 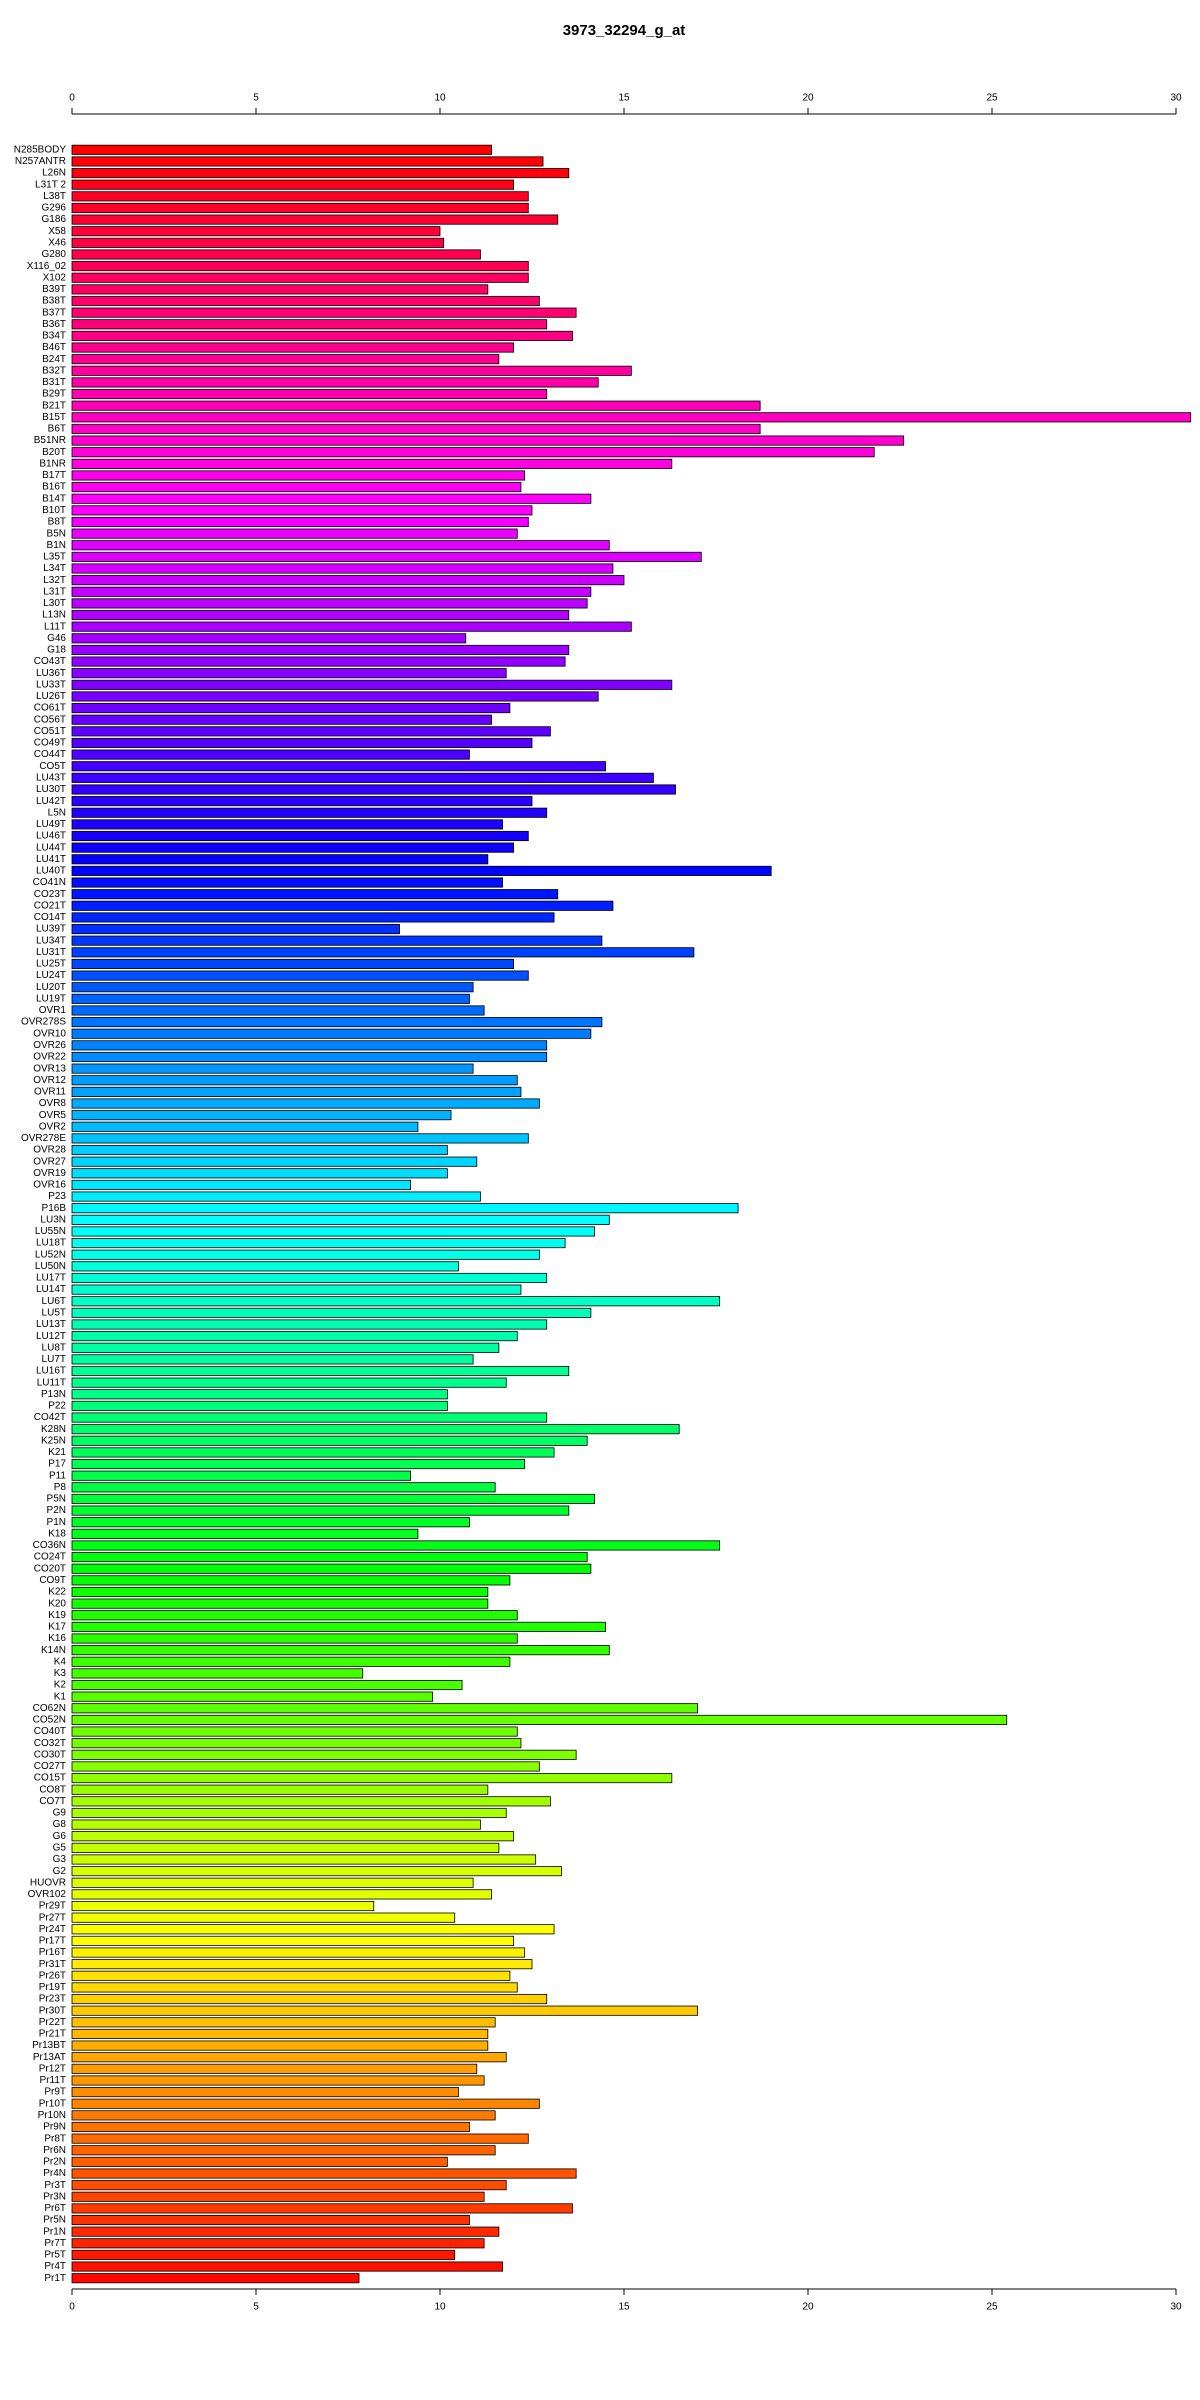 What do you see at coordinates (50, 1092) in the screenshot?
I see `y-tick-label: OVR11` at bounding box center [50, 1092].